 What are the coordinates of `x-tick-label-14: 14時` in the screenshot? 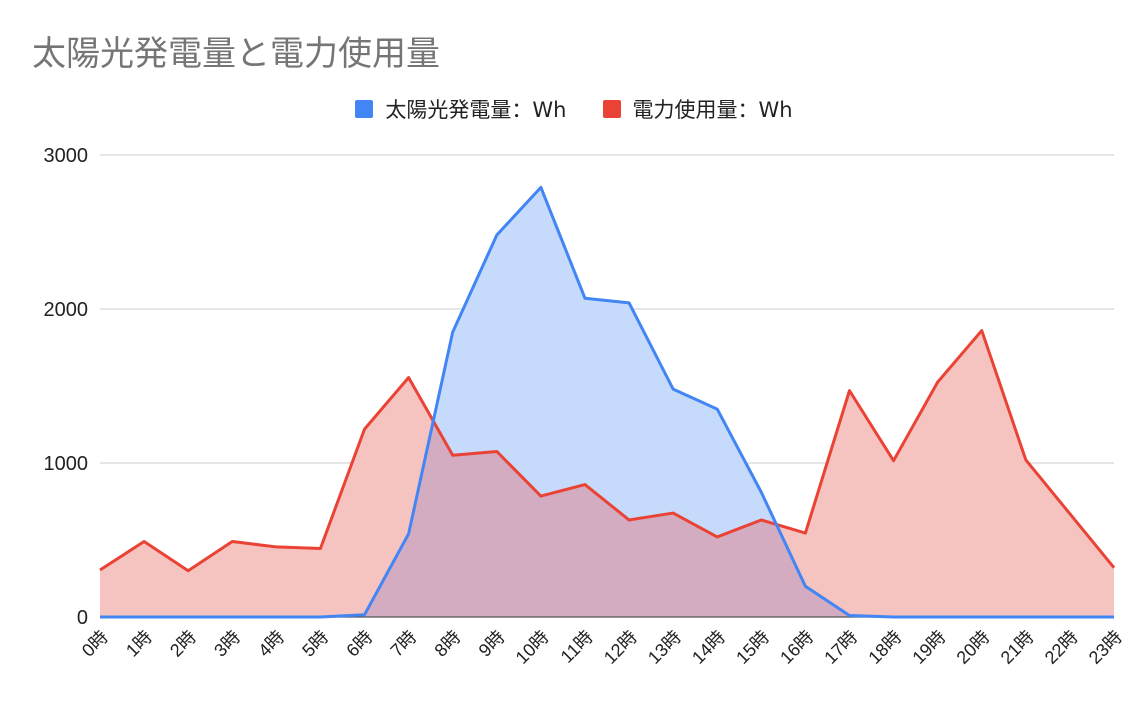 It's located at (708, 647).